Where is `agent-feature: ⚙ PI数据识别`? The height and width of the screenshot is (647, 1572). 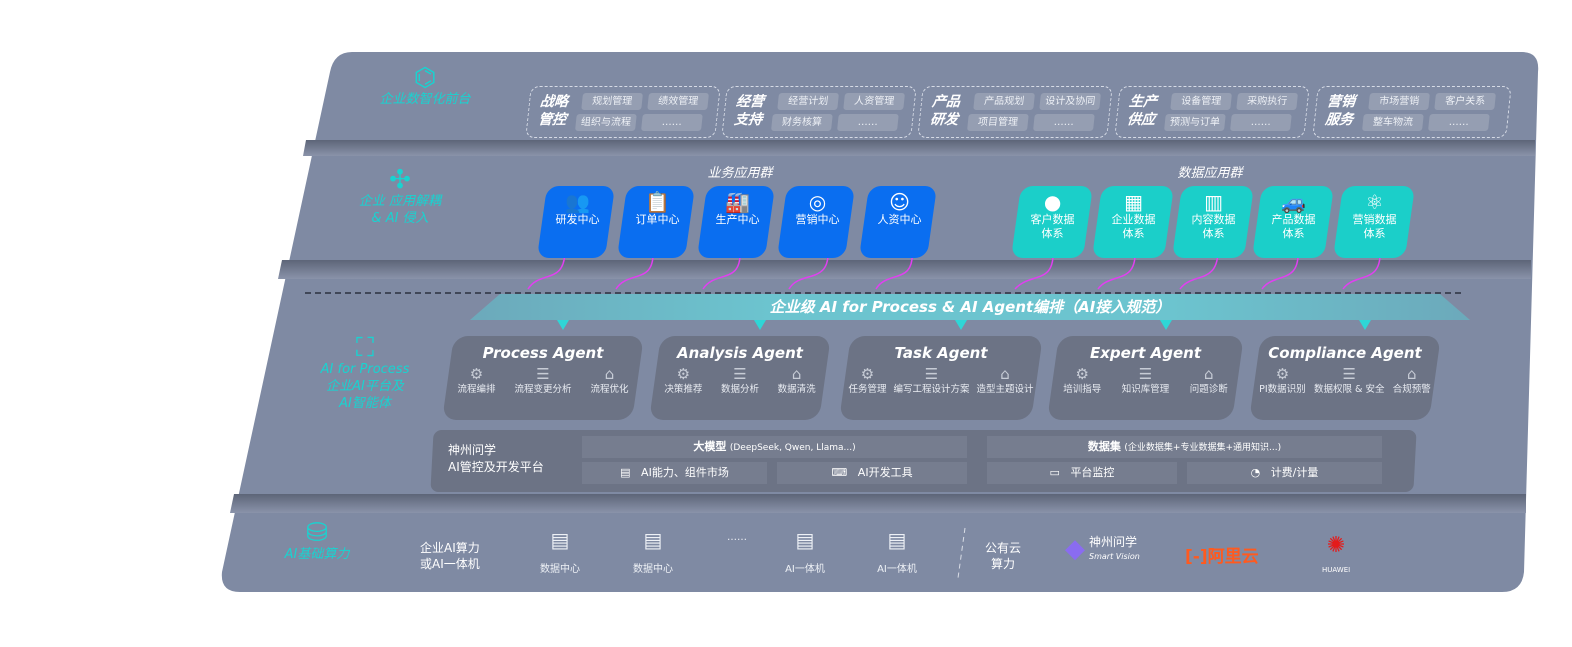 agent-feature: ⚙ PI数据识别 is located at coordinates (1282, 380).